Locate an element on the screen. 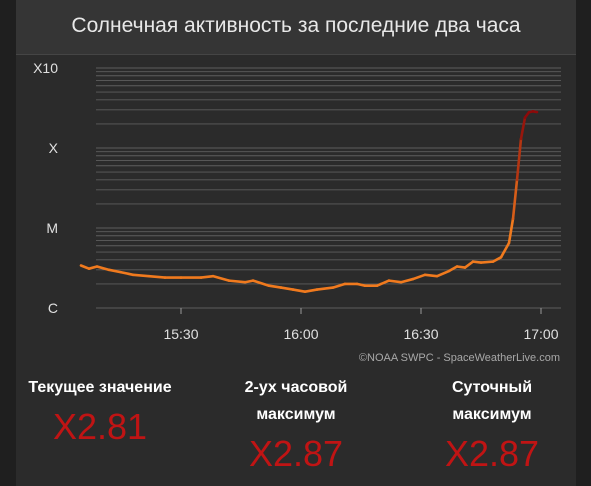  x-tick-label: 17:00 is located at coordinates (540, 334).